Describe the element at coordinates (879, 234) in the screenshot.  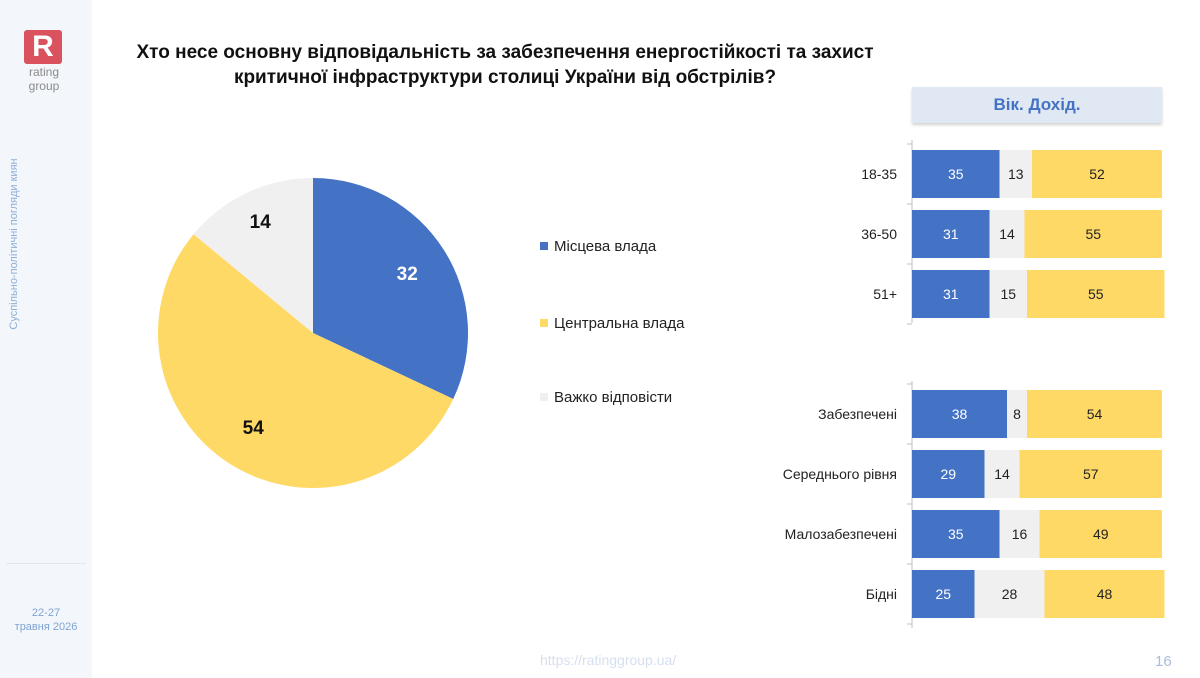
I see `bar-category-label: 36-50` at that location.